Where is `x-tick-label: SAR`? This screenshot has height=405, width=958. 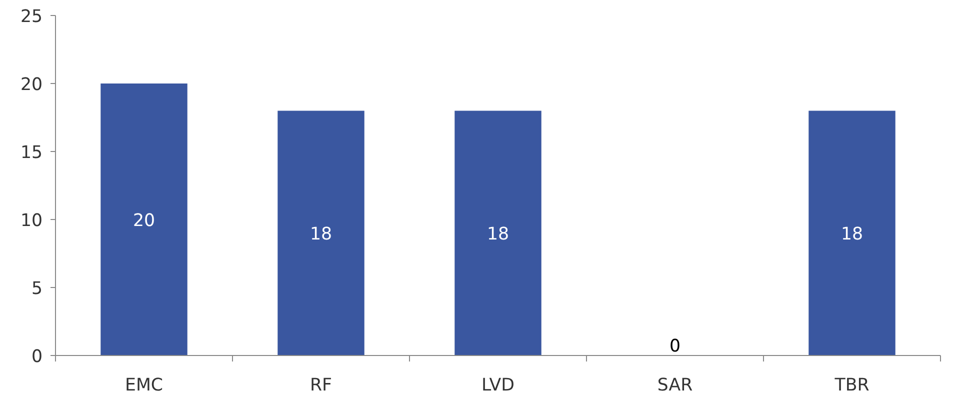 x-tick-label: SAR is located at coordinates (675, 386).